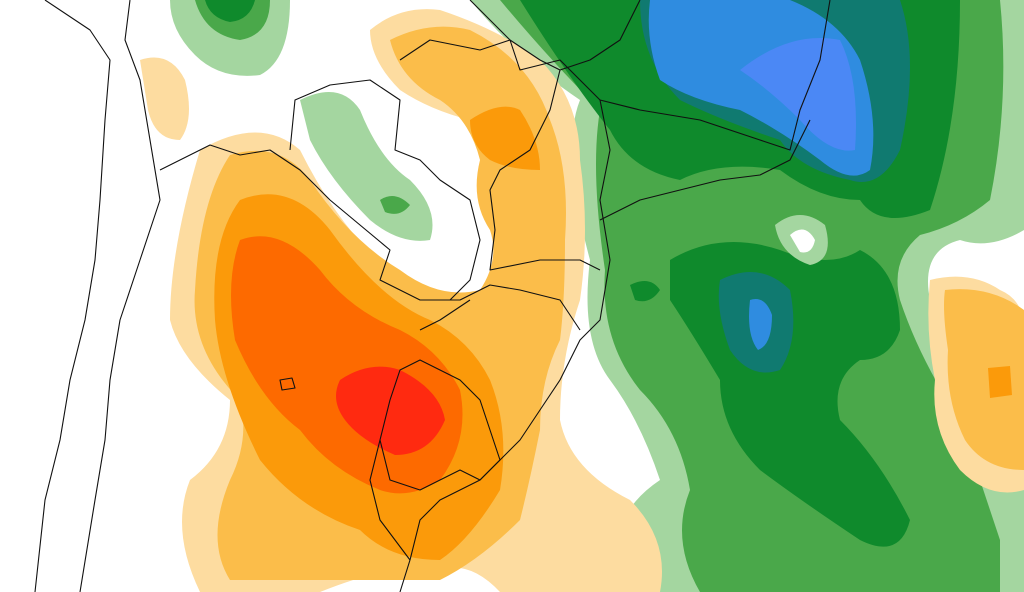 Image resolution: width=1024 pixels, height=592 pixels. I want to click on contour-blue, so click(760, 324).